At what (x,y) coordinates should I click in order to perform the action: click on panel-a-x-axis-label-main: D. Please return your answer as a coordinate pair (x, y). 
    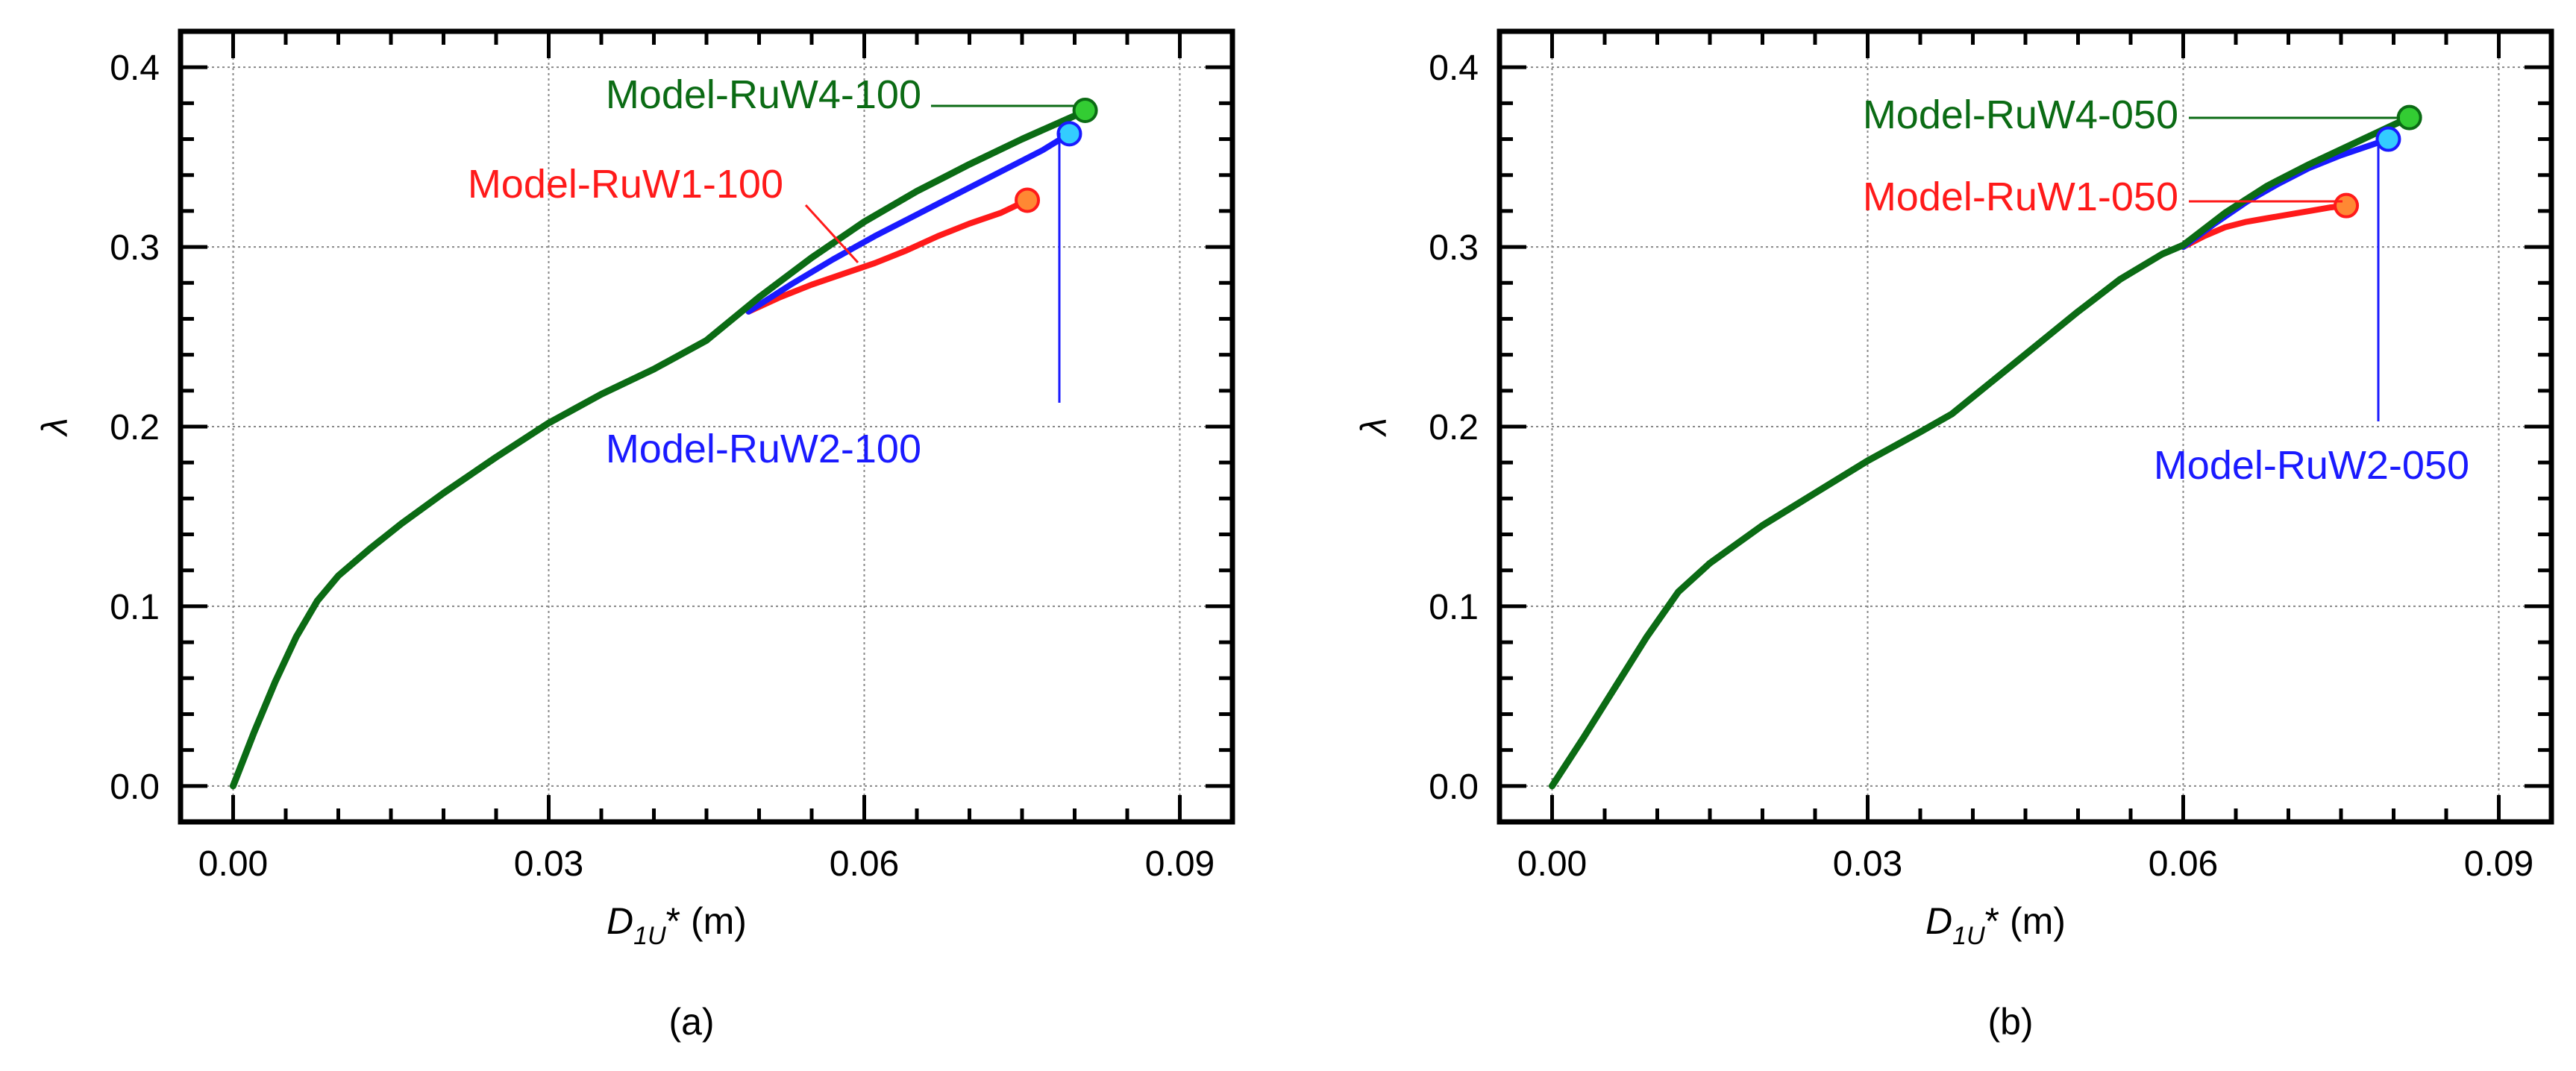
    Looking at the image, I should click on (620, 921).